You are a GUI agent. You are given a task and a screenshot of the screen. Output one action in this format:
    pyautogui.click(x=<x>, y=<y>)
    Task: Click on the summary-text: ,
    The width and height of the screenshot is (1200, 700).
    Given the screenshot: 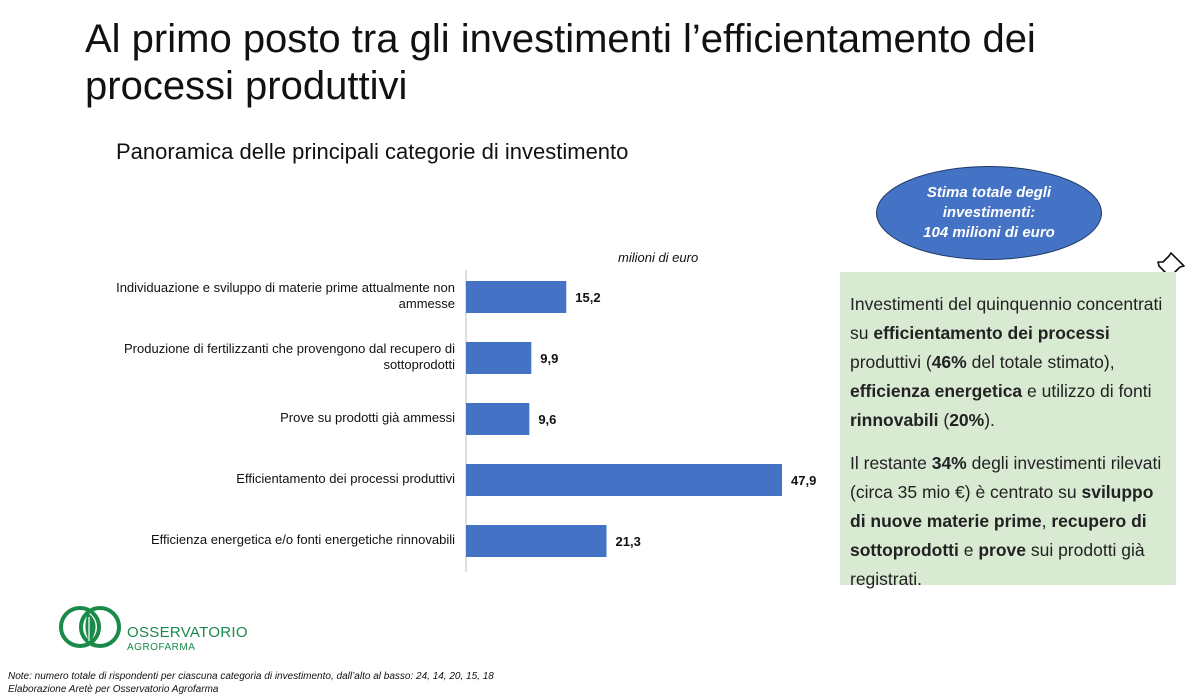 What is the action you would take?
    pyautogui.click(x=1046, y=521)
    